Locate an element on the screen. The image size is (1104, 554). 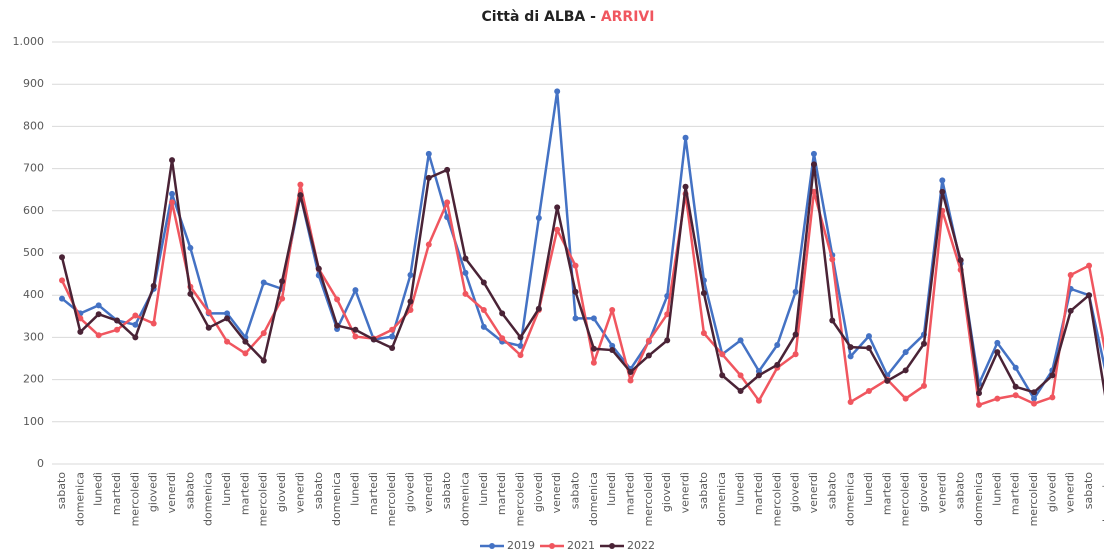
y-tick-label: 400 is located at coordinates (33, 294).